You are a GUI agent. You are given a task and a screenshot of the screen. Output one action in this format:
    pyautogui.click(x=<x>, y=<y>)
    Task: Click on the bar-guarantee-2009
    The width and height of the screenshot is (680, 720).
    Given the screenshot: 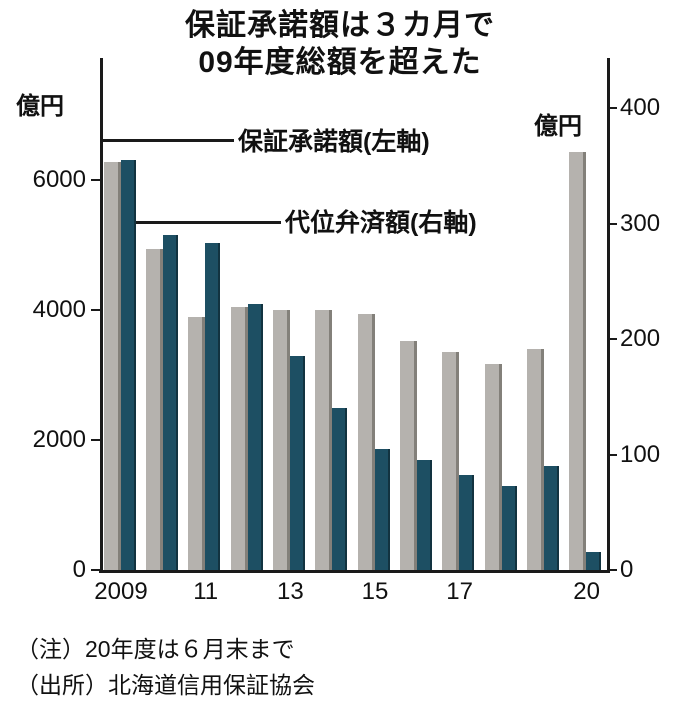 What is the action you would take?
    pyautogui.click(x=112, y=366)
    